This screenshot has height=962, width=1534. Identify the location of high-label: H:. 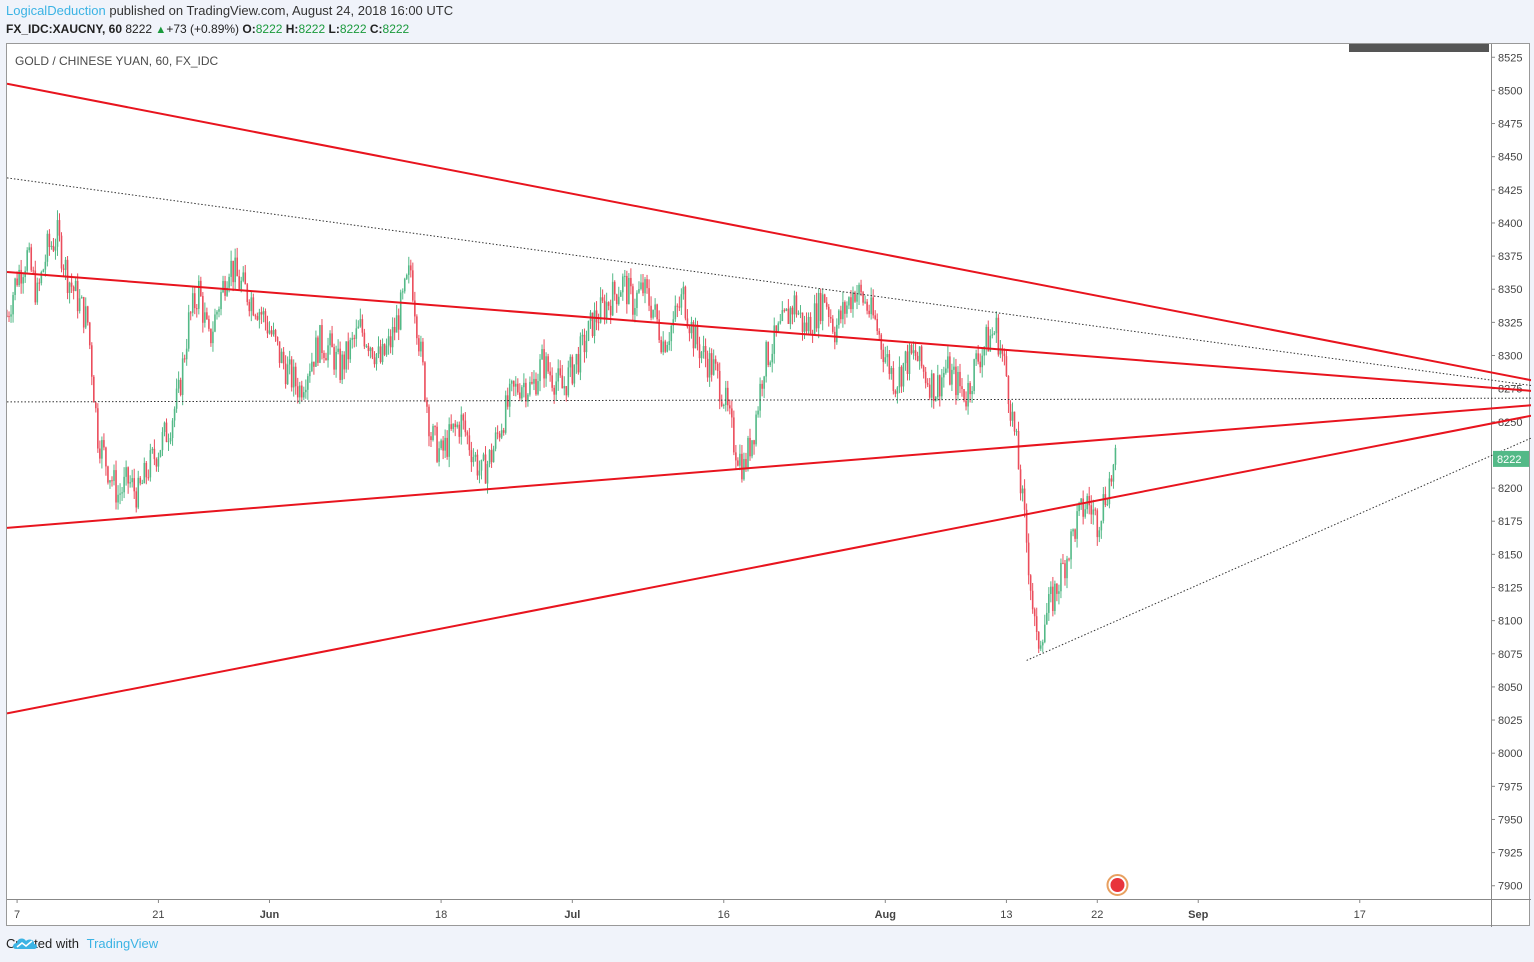
(292, 29).